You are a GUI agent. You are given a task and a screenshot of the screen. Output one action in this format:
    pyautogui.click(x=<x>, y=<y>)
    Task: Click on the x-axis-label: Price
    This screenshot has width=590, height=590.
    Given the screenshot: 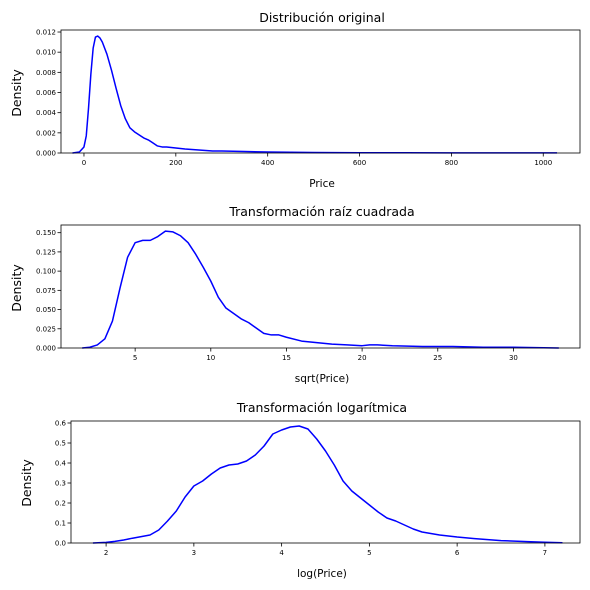 What is the action you would take?
    pyautogui.click(x=322, y=184)
    